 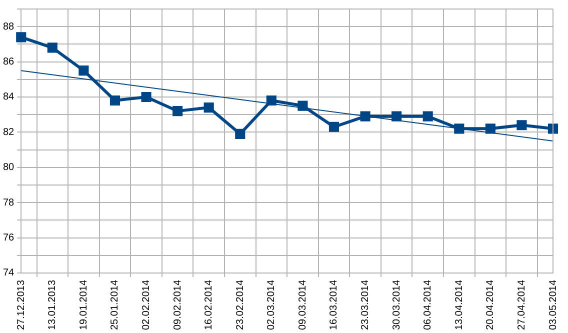 I want to click on x-tick-label: 19.01.2014, so click(x=84, y=305).